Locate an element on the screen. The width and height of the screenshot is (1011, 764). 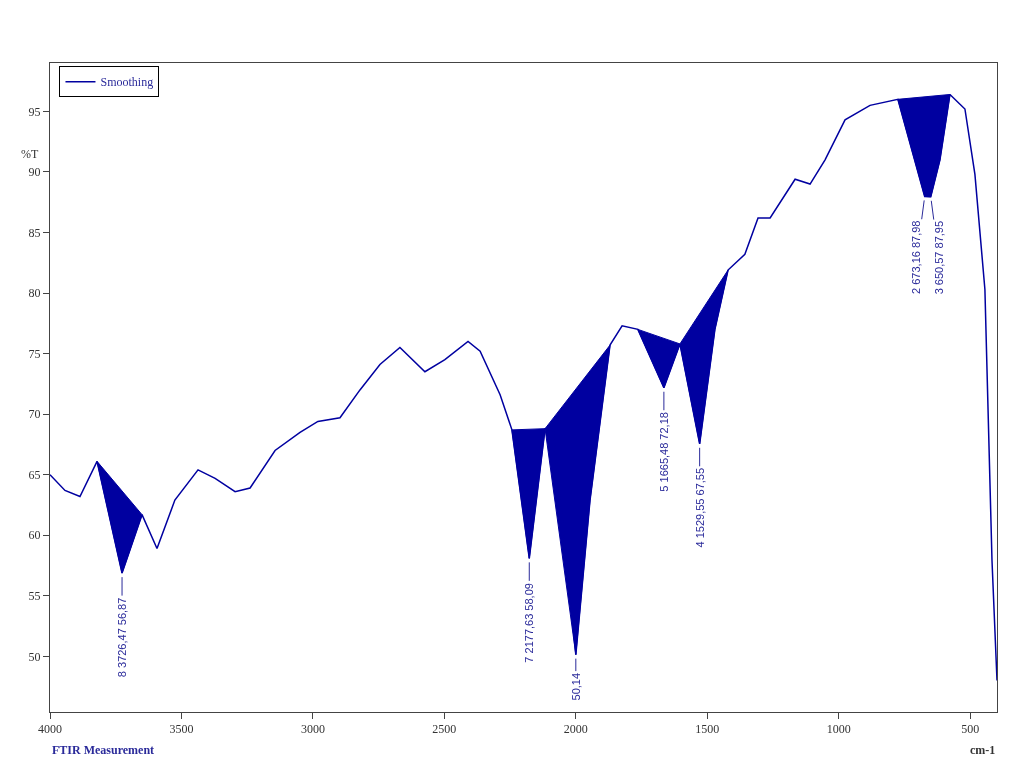
x-tick-label: 500 is located at coordinates (970, 729).